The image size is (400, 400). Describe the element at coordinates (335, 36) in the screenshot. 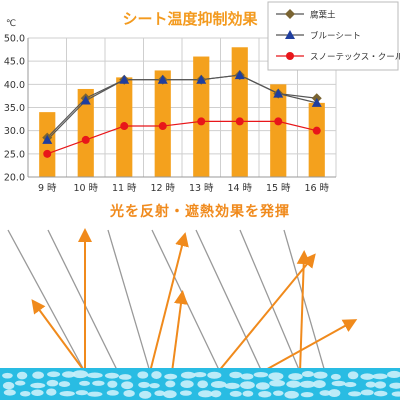

I see `legend-label: ブルーシート` at that location.